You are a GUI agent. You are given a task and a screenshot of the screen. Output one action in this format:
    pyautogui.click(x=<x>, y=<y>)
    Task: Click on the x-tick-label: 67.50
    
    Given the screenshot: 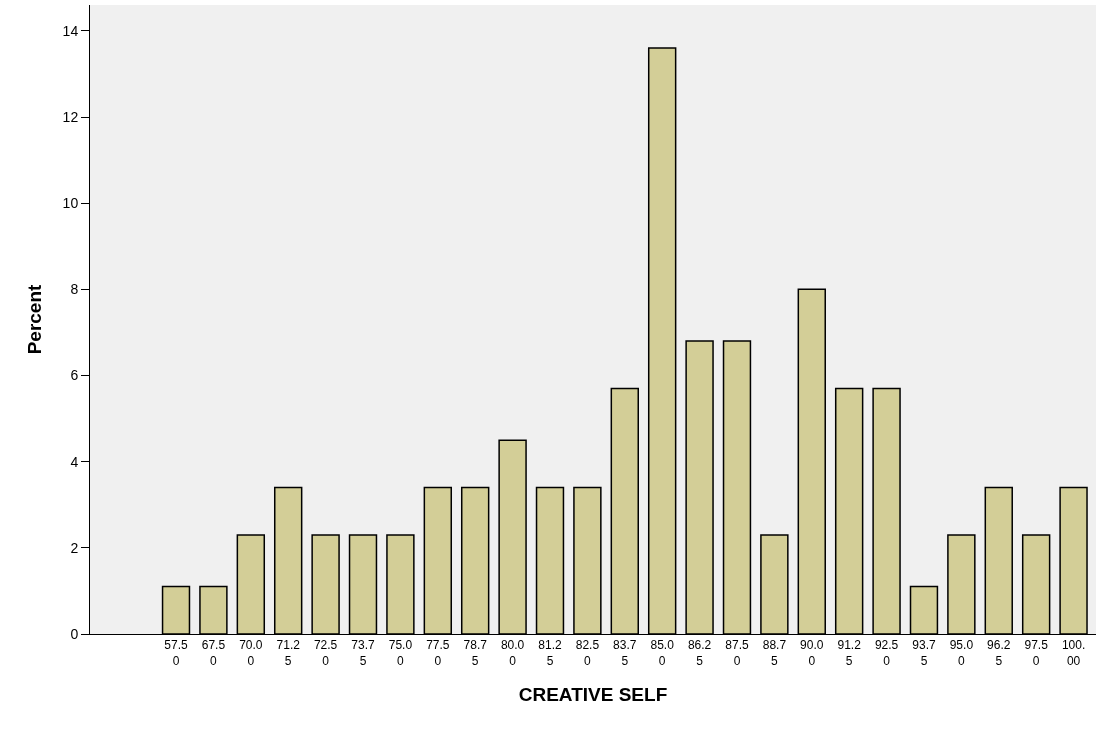 What is the action you would take?
    pyautogui.click(x=213, y=653)
    